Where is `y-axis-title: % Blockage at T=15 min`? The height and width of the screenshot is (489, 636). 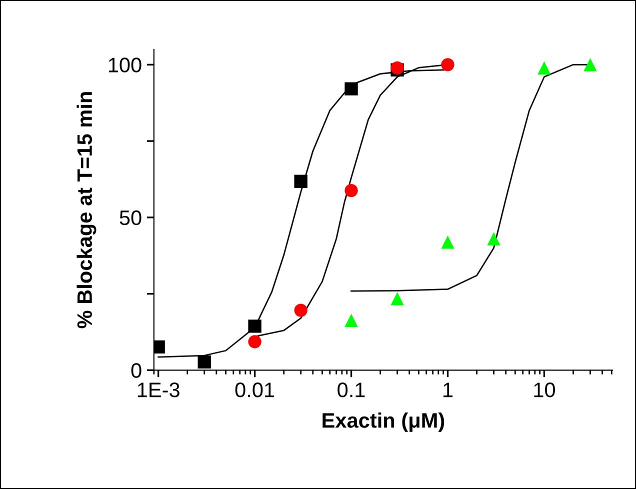
y-axis-title: % Blockage at T=15 min is located at coordinates (86, 210).